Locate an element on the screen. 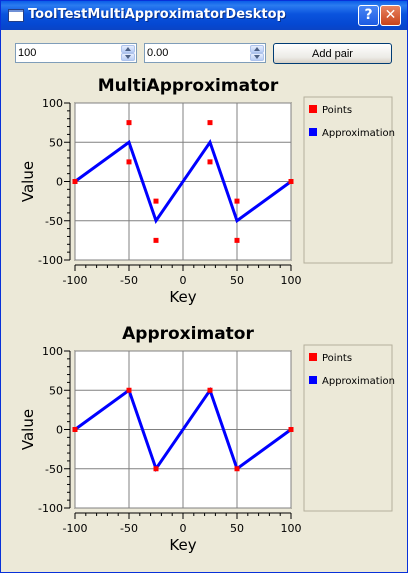  value-spin-down-button is located at coordinates (257, 57).